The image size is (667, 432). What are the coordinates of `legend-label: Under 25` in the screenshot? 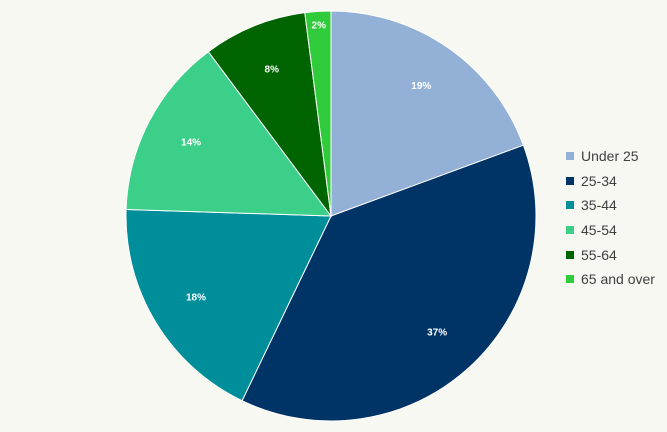 It's located at (610, 156).